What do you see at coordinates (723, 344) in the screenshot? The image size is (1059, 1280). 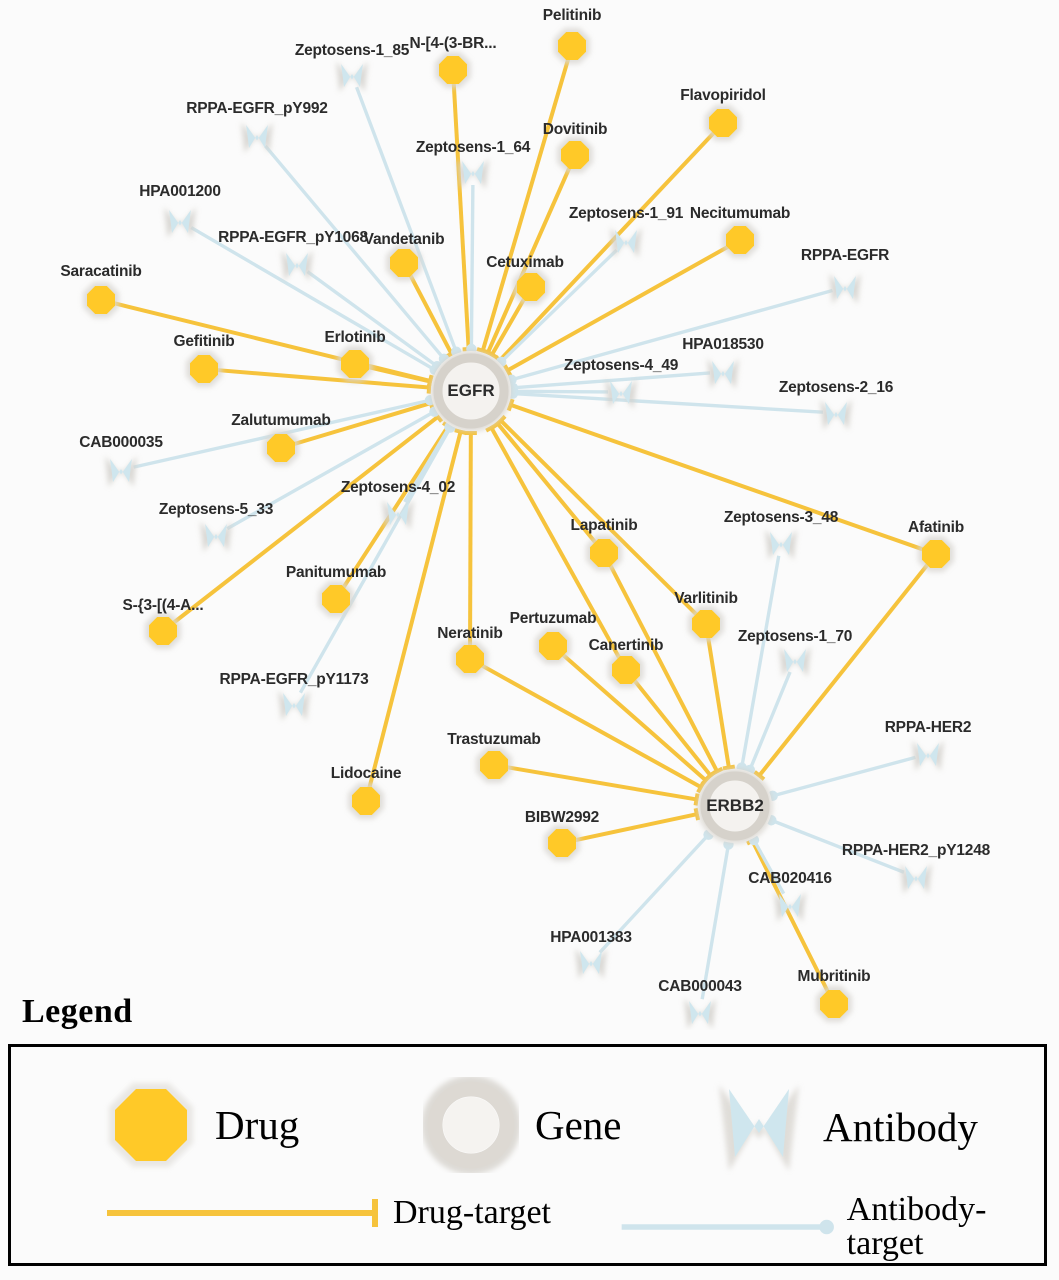 I see `antibody-node-label: HPA018530` at bounding box center [723, 344].